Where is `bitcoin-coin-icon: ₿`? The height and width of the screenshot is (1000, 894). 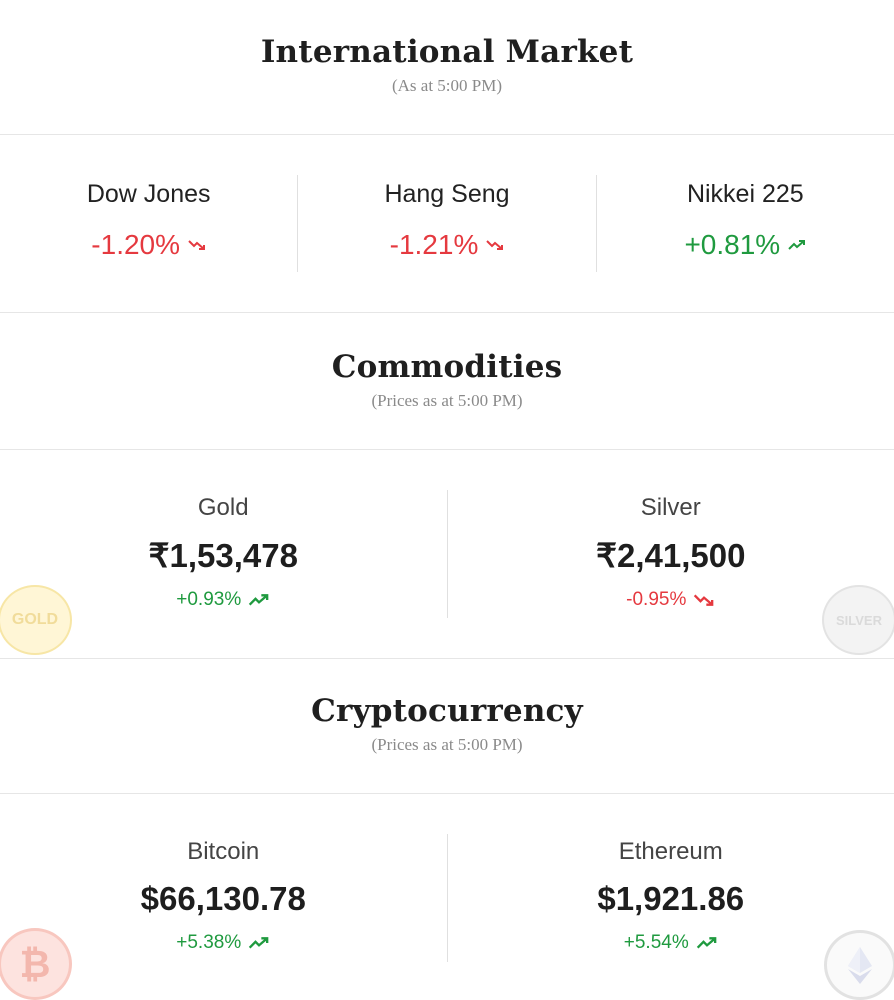
bitcoin-coin-icon: ₿ is located at coordinates (36, 964).